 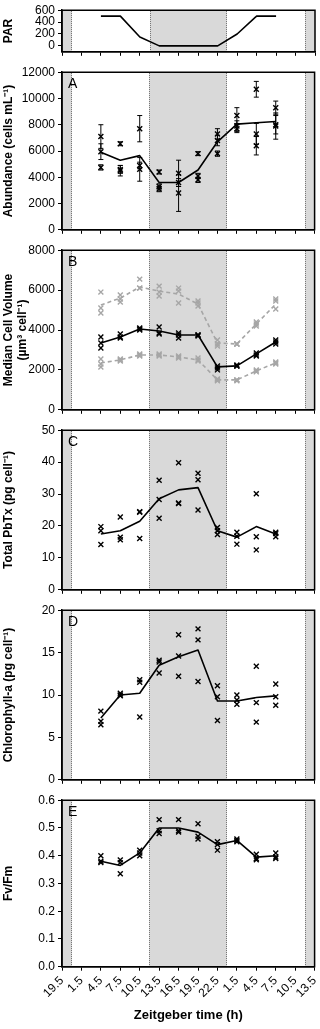 I want to click on y-axis-title: Abundance (cells mL⁻¹), so click(x=7, y=151).